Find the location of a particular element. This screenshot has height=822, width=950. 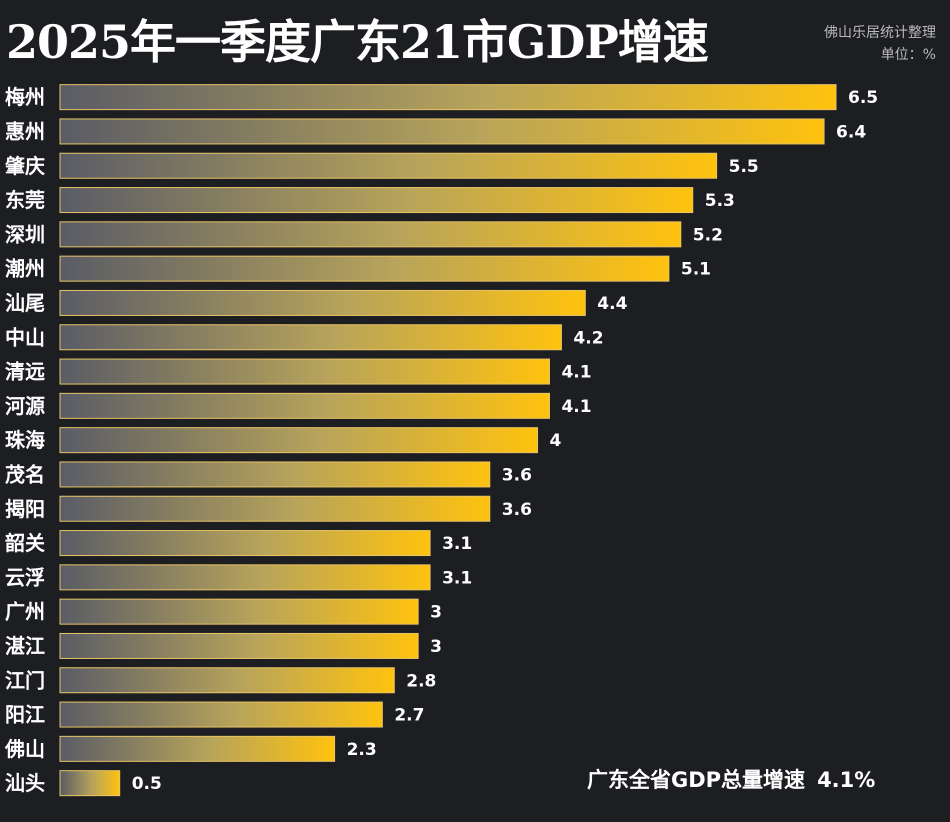

value-label: 4.4 is located at coordinates (612, 304).